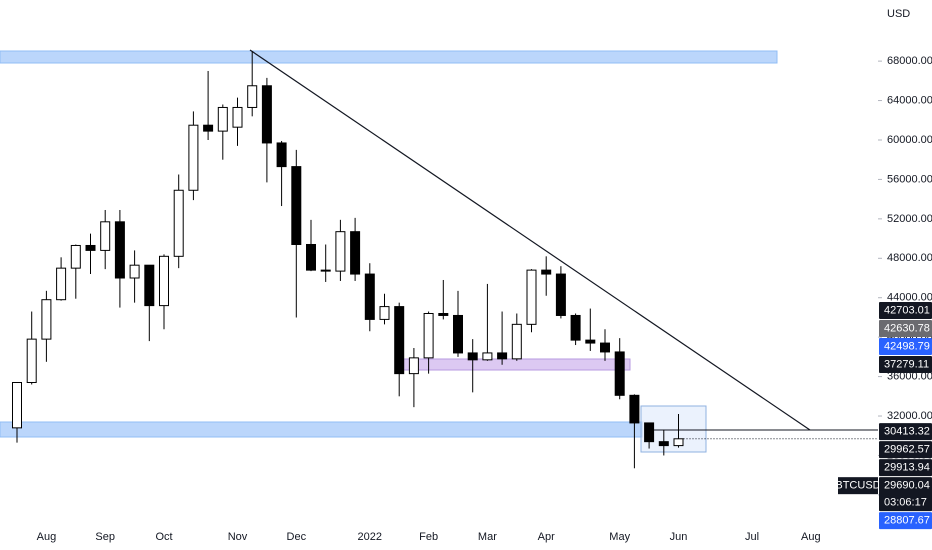  Describe the element at coordinates (905, 275) in the screenshot. I see `price-axis` at that location.